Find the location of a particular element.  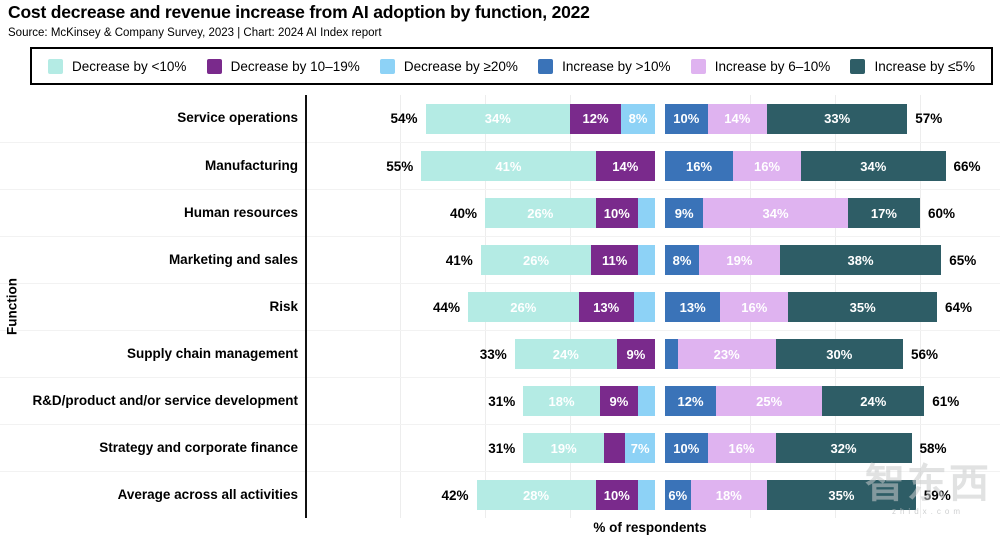

gridline is located at coordinates (400, 306).